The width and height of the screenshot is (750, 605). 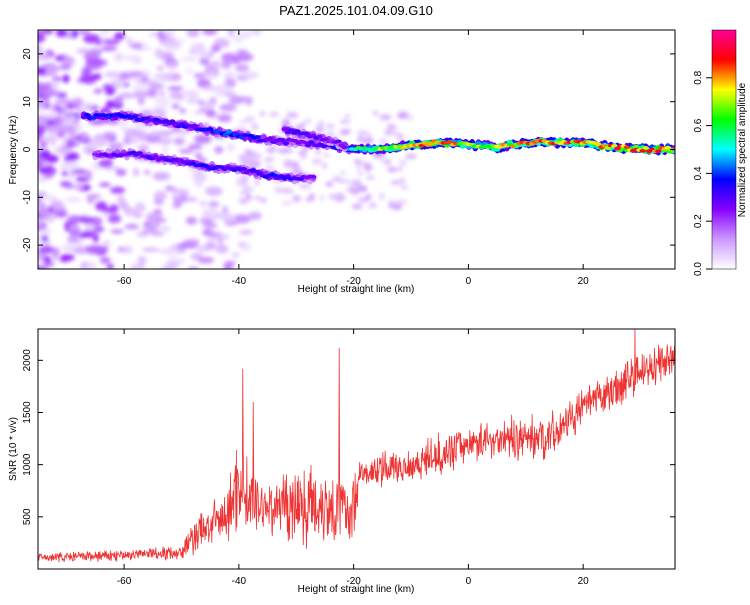 What do you see at coordinates (27, 412) in the screenshot?
I see `y-tick-label: 1500` at bounding box center [27, 412].